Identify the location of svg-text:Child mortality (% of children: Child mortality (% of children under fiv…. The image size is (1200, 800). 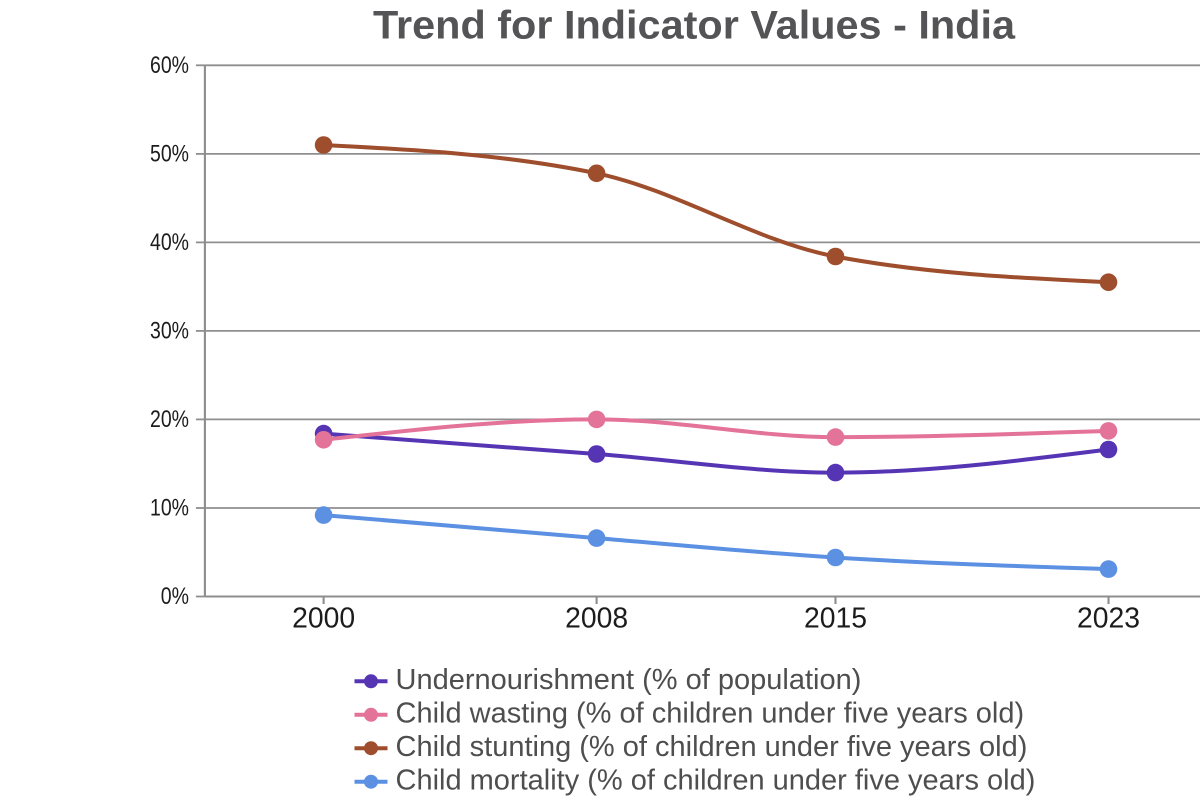
(716, 780).